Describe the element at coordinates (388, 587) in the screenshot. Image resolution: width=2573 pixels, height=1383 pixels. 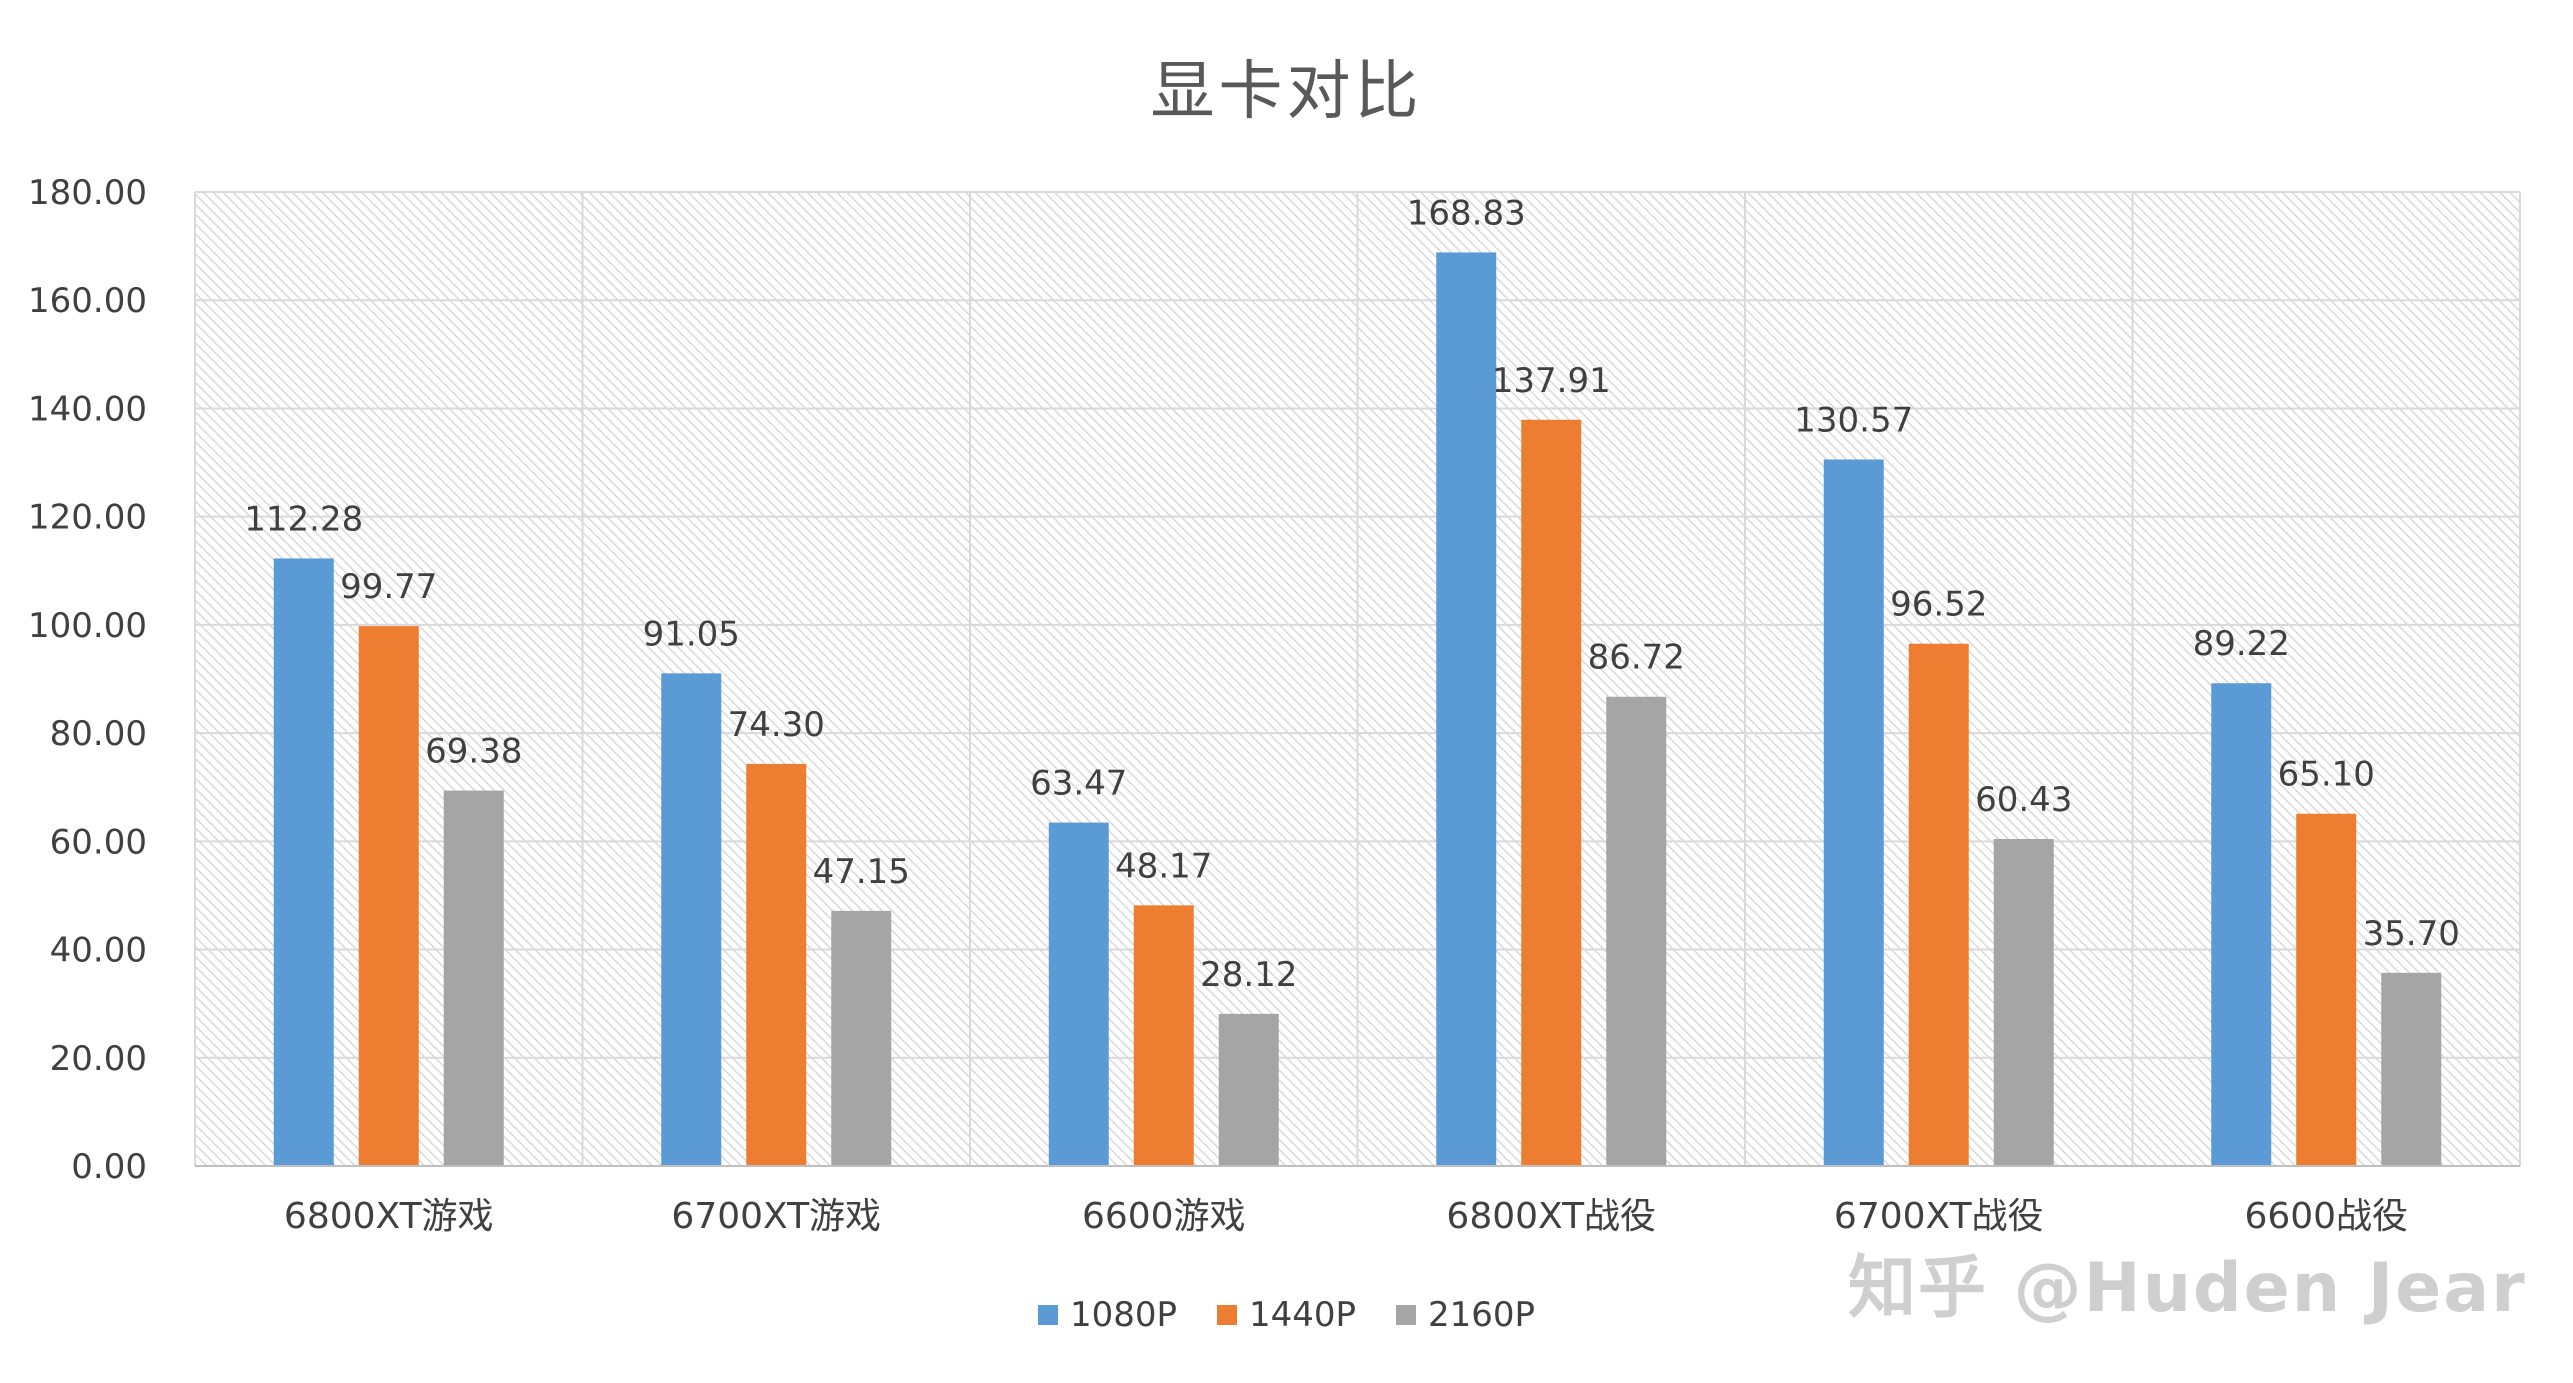
I see `data-label: 99.77` at that location.